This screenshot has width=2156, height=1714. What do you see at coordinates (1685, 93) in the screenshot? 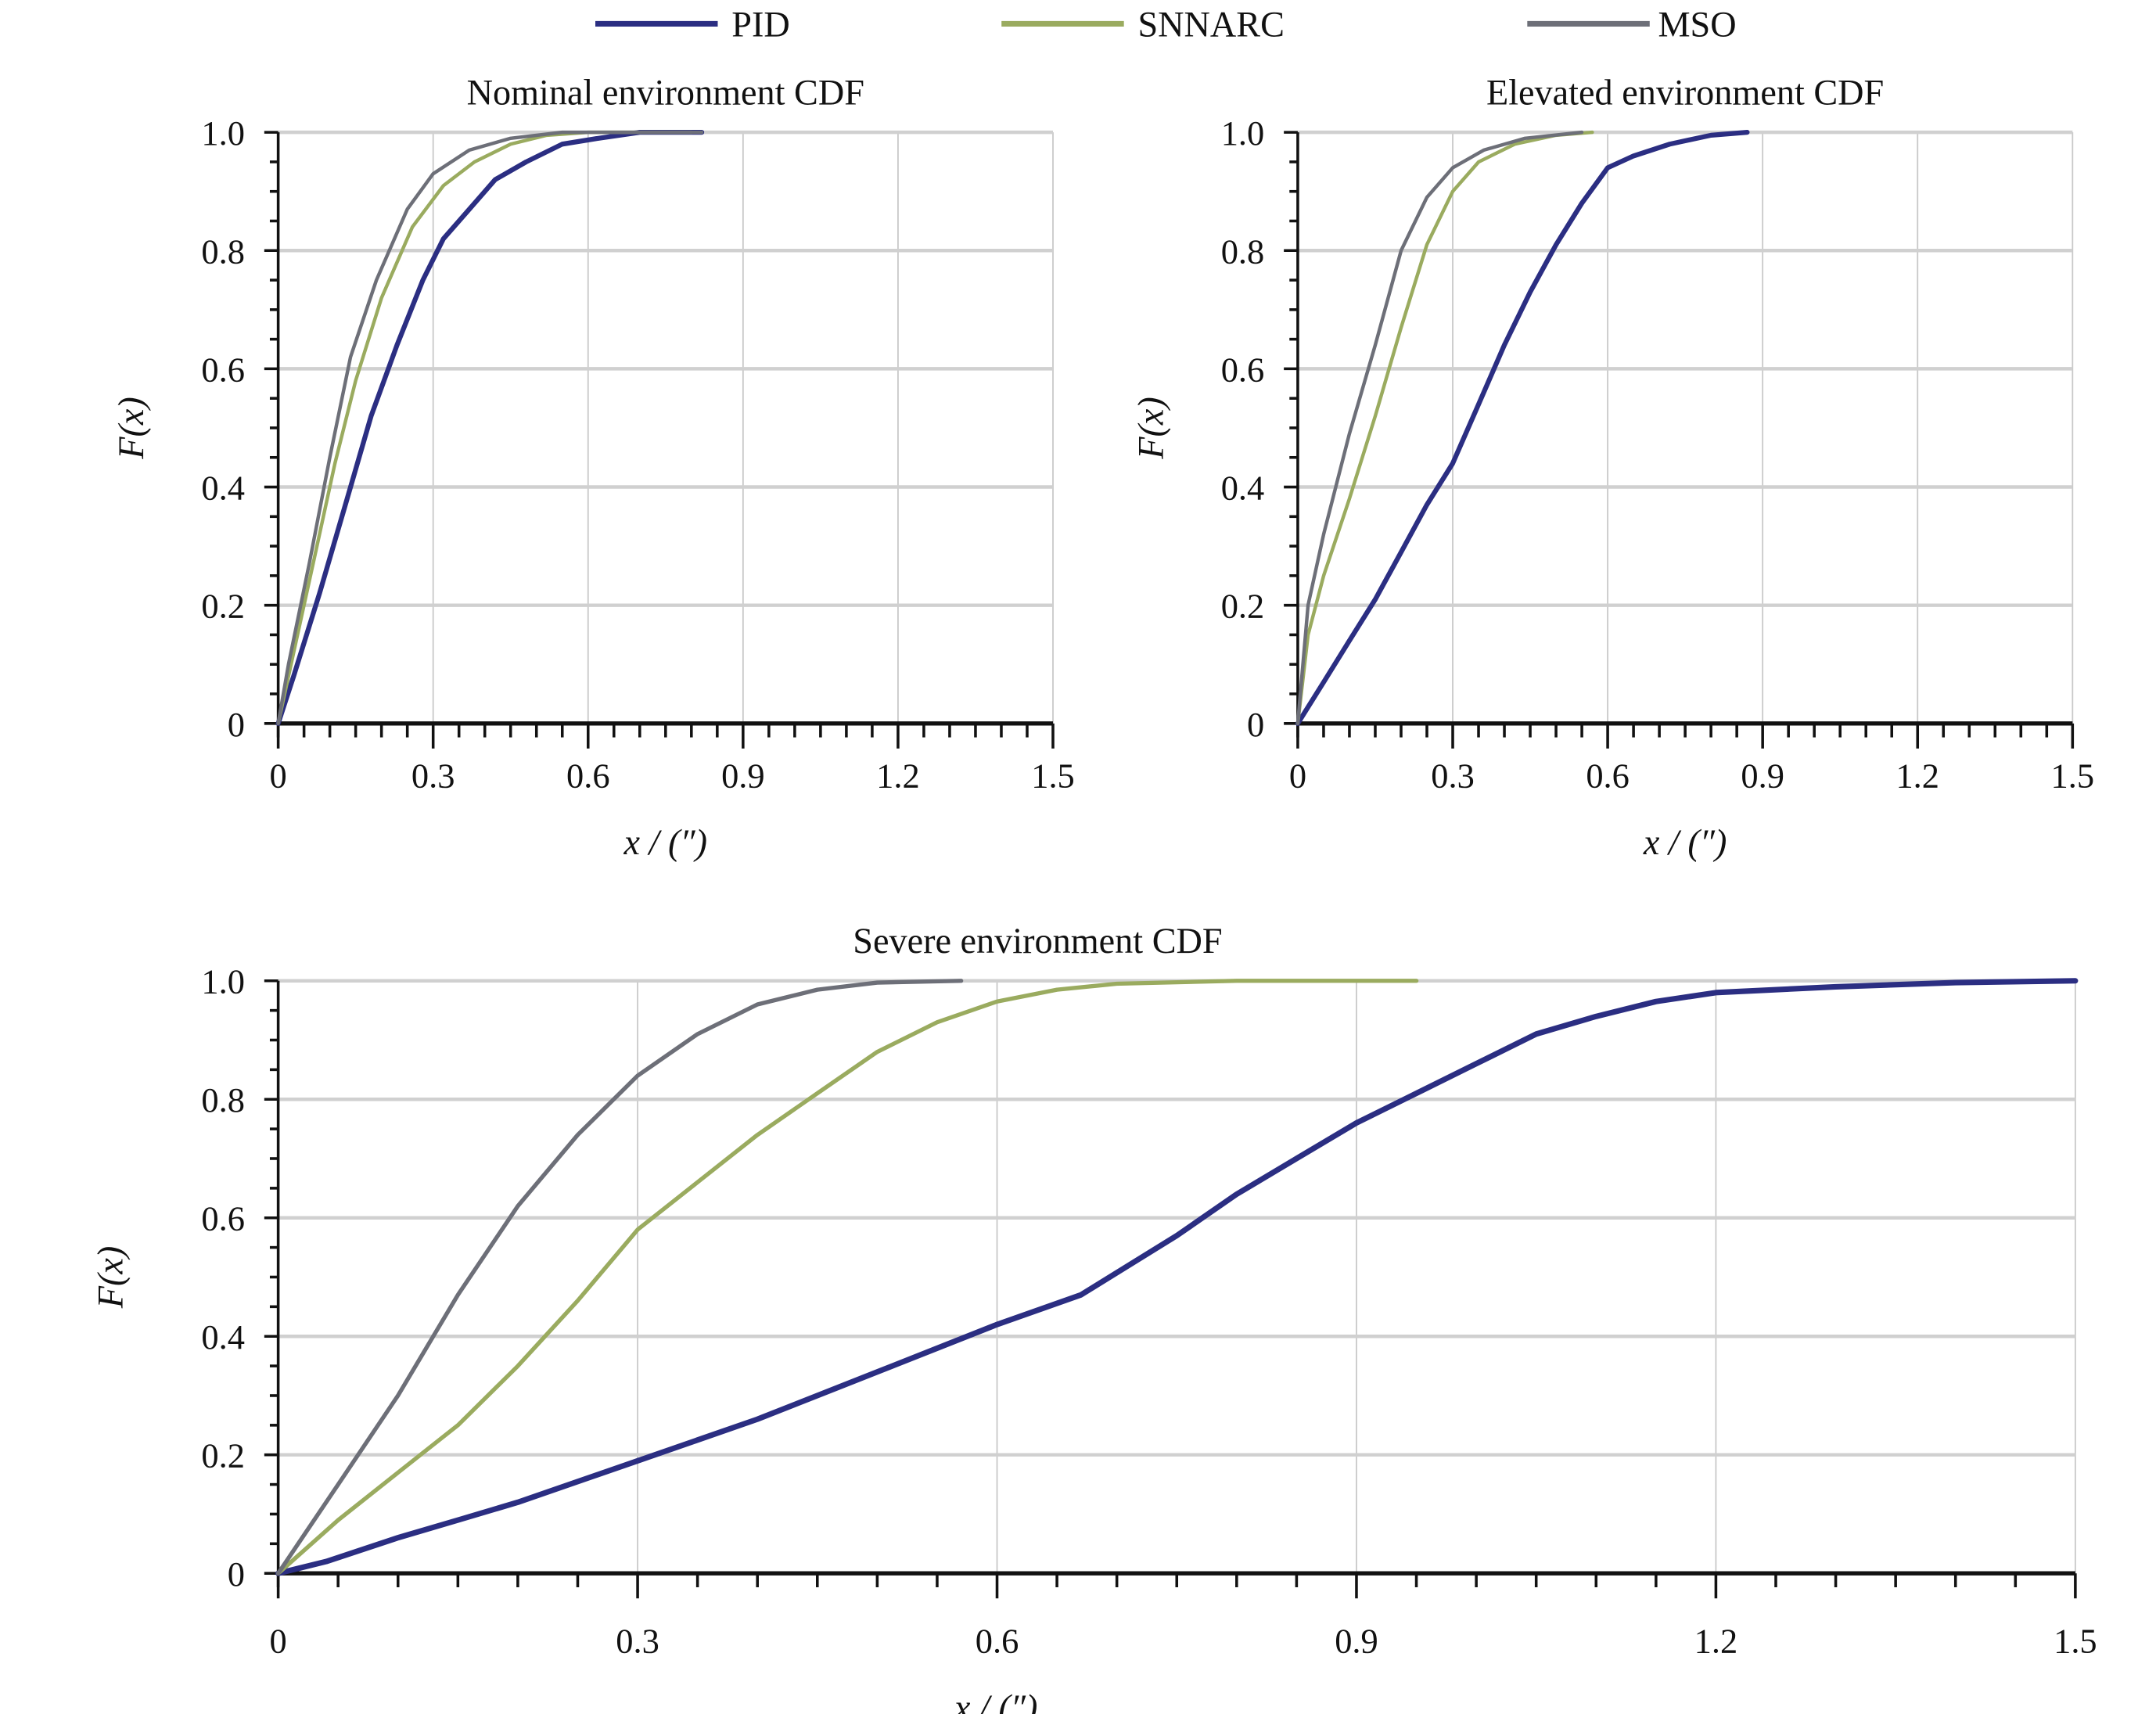
I see `chart-title: Elevated environment CDF` at bounding box center [1685, 93].